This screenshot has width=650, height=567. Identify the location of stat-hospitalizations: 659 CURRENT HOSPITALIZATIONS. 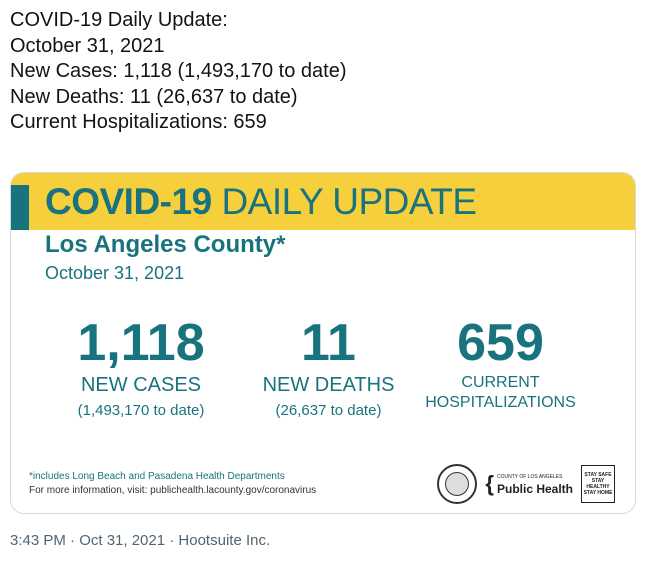
(500, 363).